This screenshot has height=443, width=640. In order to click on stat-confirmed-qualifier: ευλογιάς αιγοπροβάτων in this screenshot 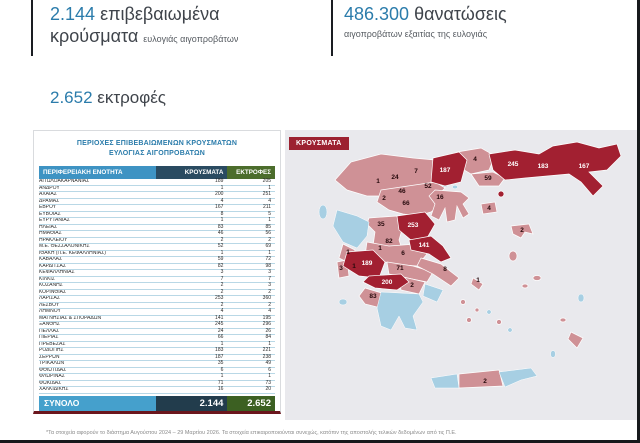, I will do `click(191, 38)`.